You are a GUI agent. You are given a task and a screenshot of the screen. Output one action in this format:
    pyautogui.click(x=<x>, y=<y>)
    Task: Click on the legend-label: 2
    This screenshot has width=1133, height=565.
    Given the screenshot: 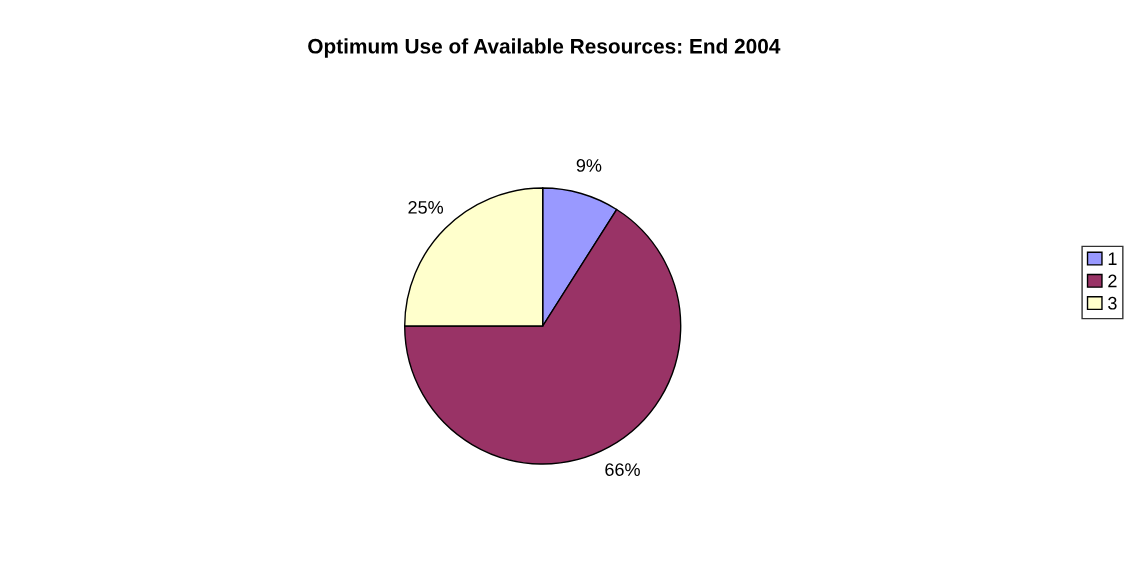 What is the action you would take?
    pyautogui.click(x=1112, y=281)
    